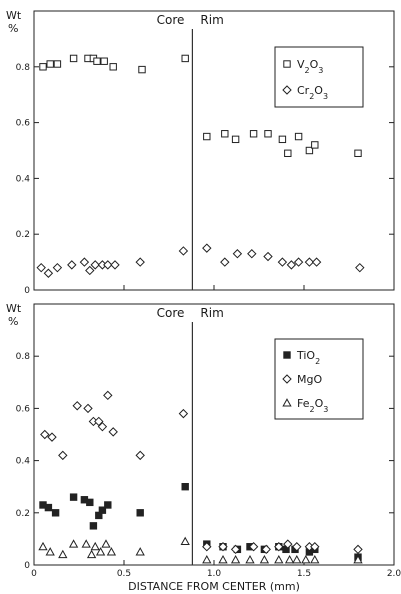 This screenshot has height=594, width=401. I want to click on legend-marker-tio2, so click(287, 355).